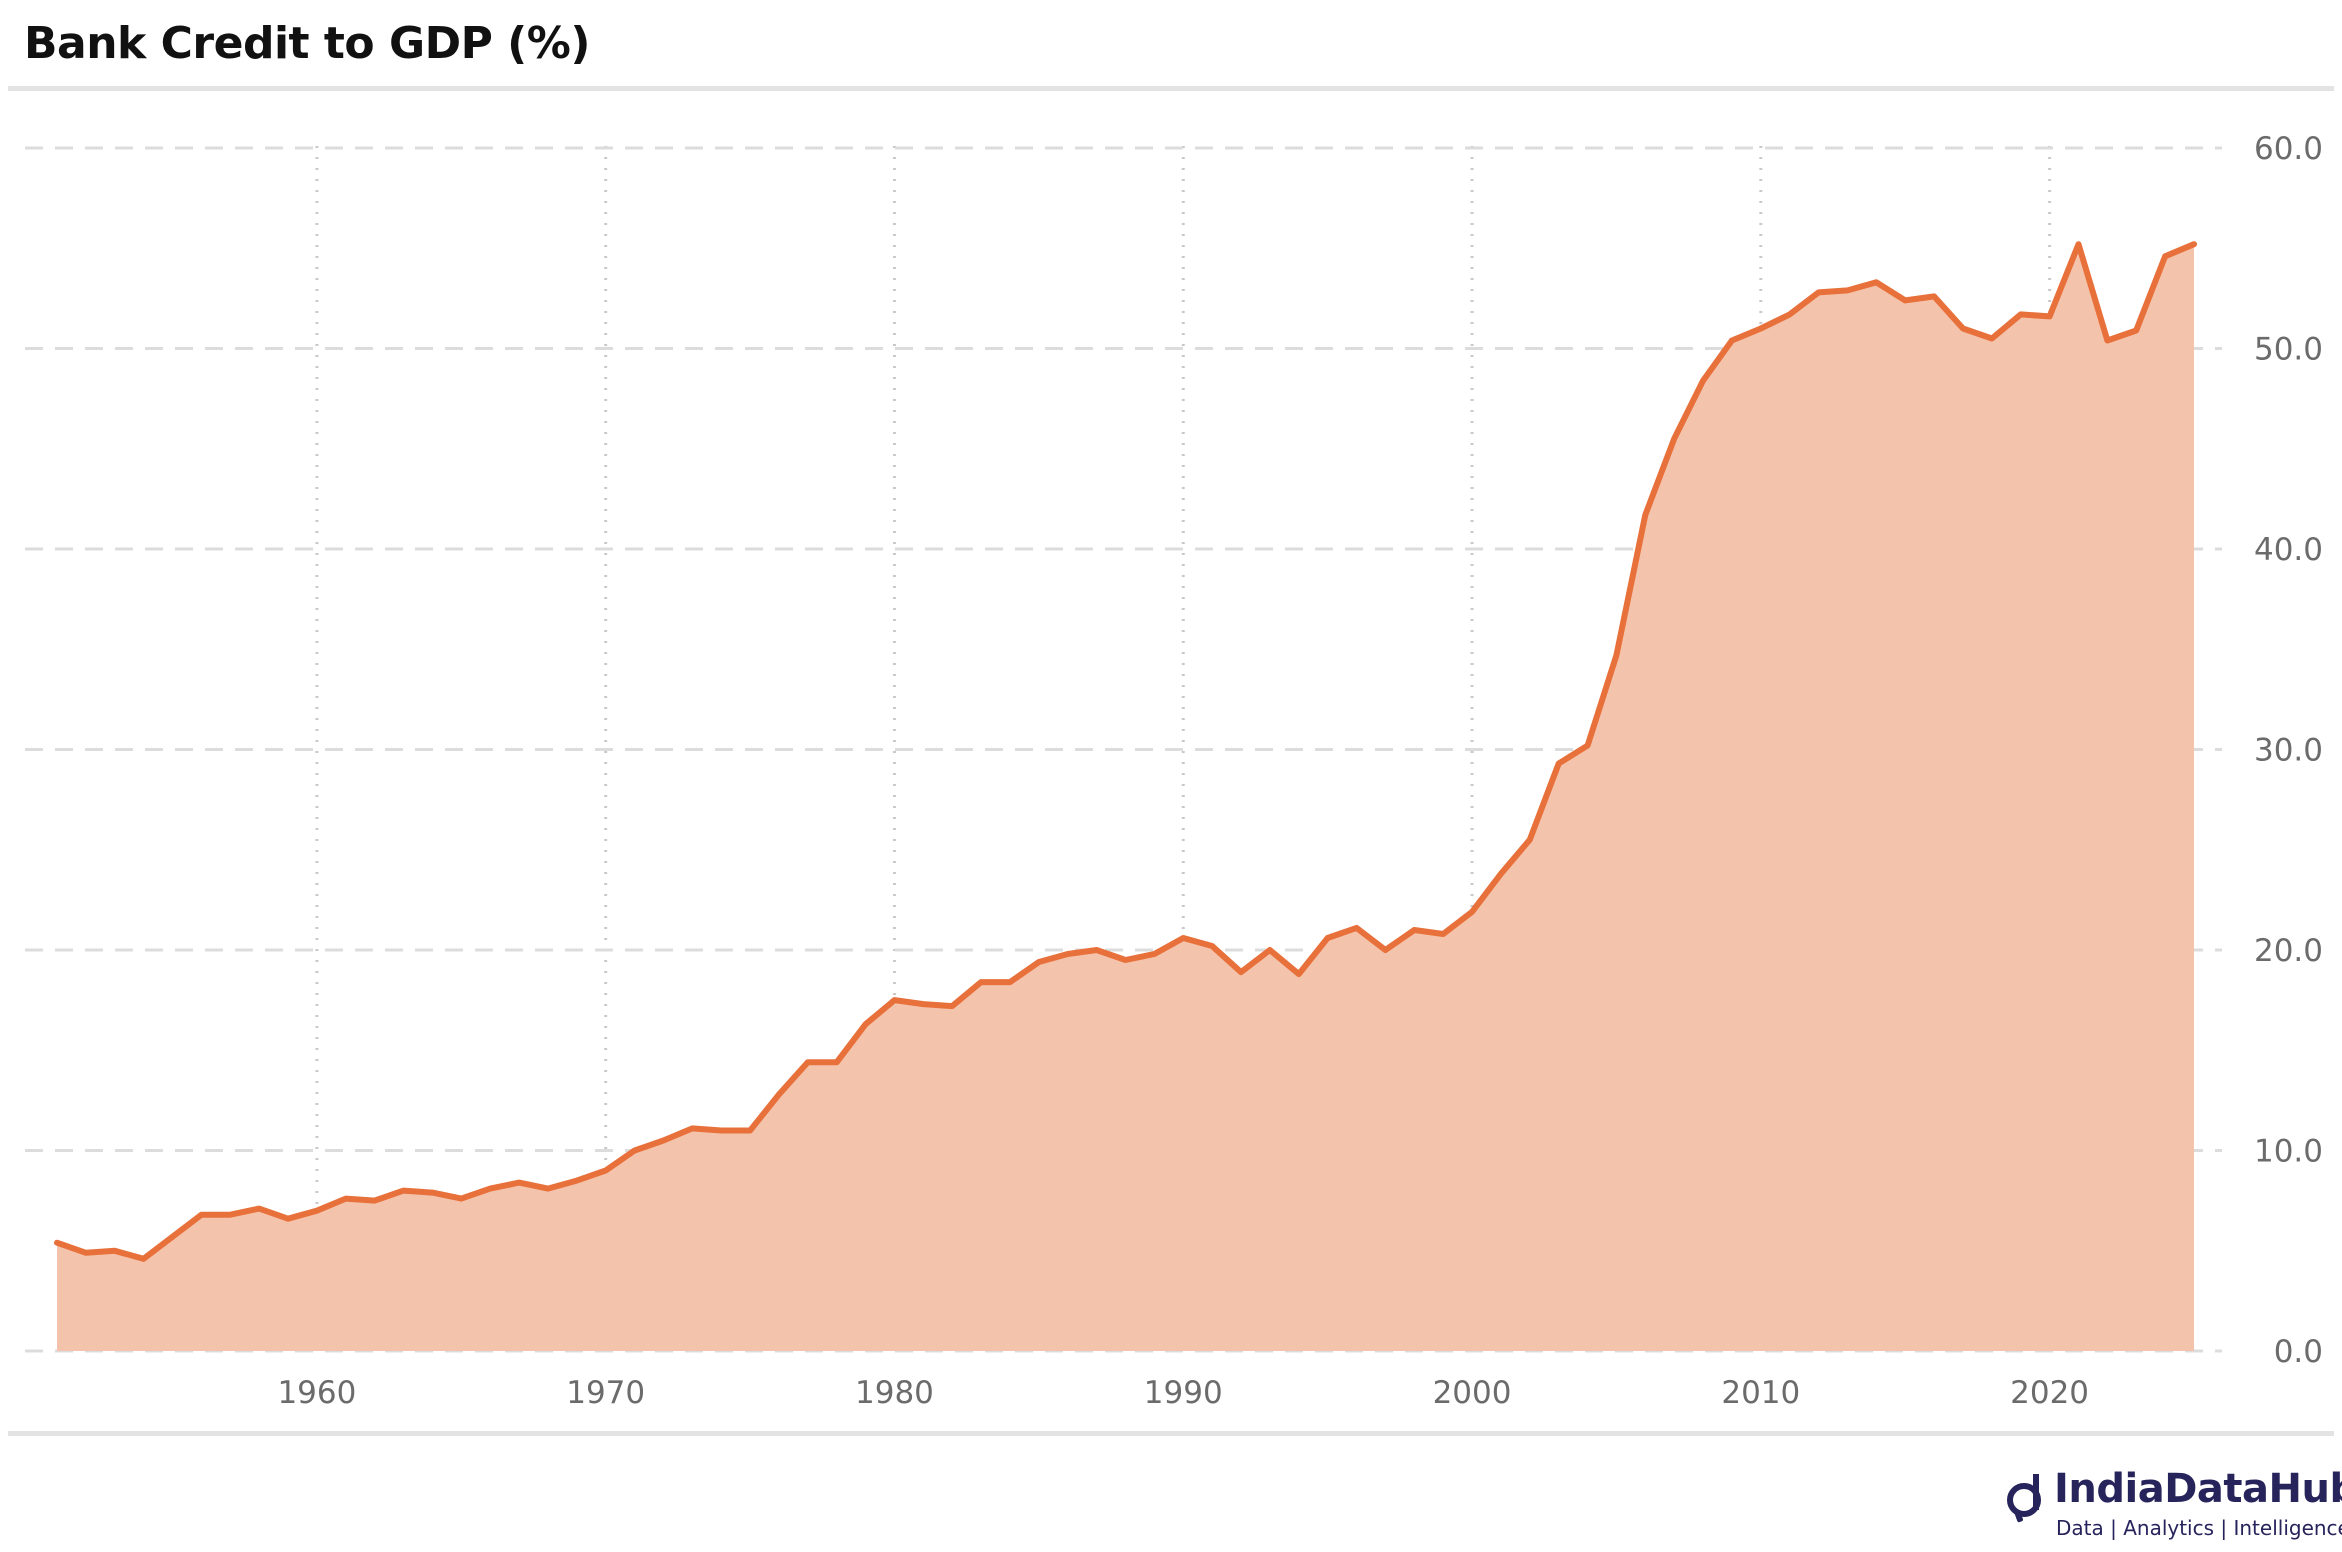  Describe the element at coordinates (1171, 88) in the screenshot. I see `top-divider` at that location.